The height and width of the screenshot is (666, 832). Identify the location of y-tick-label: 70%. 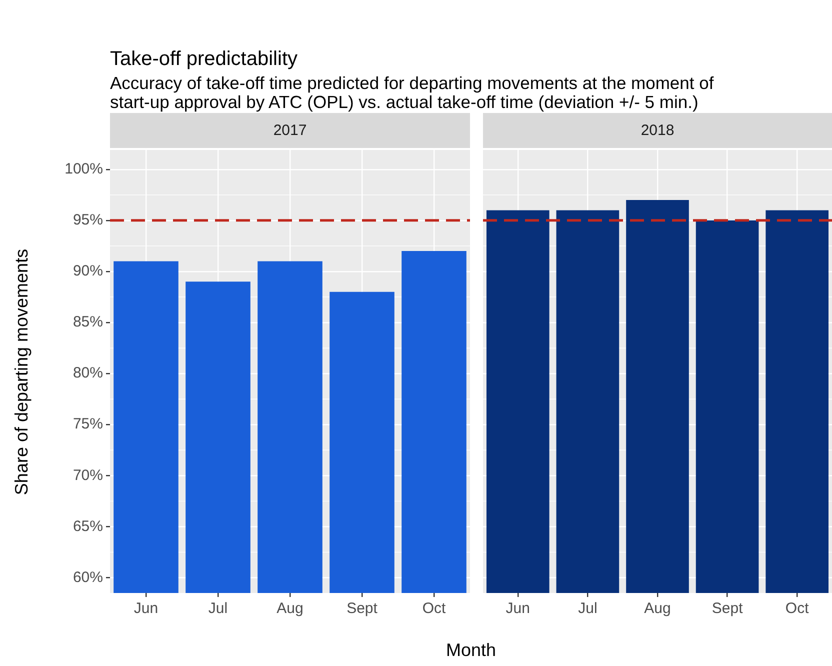
(87, 475).